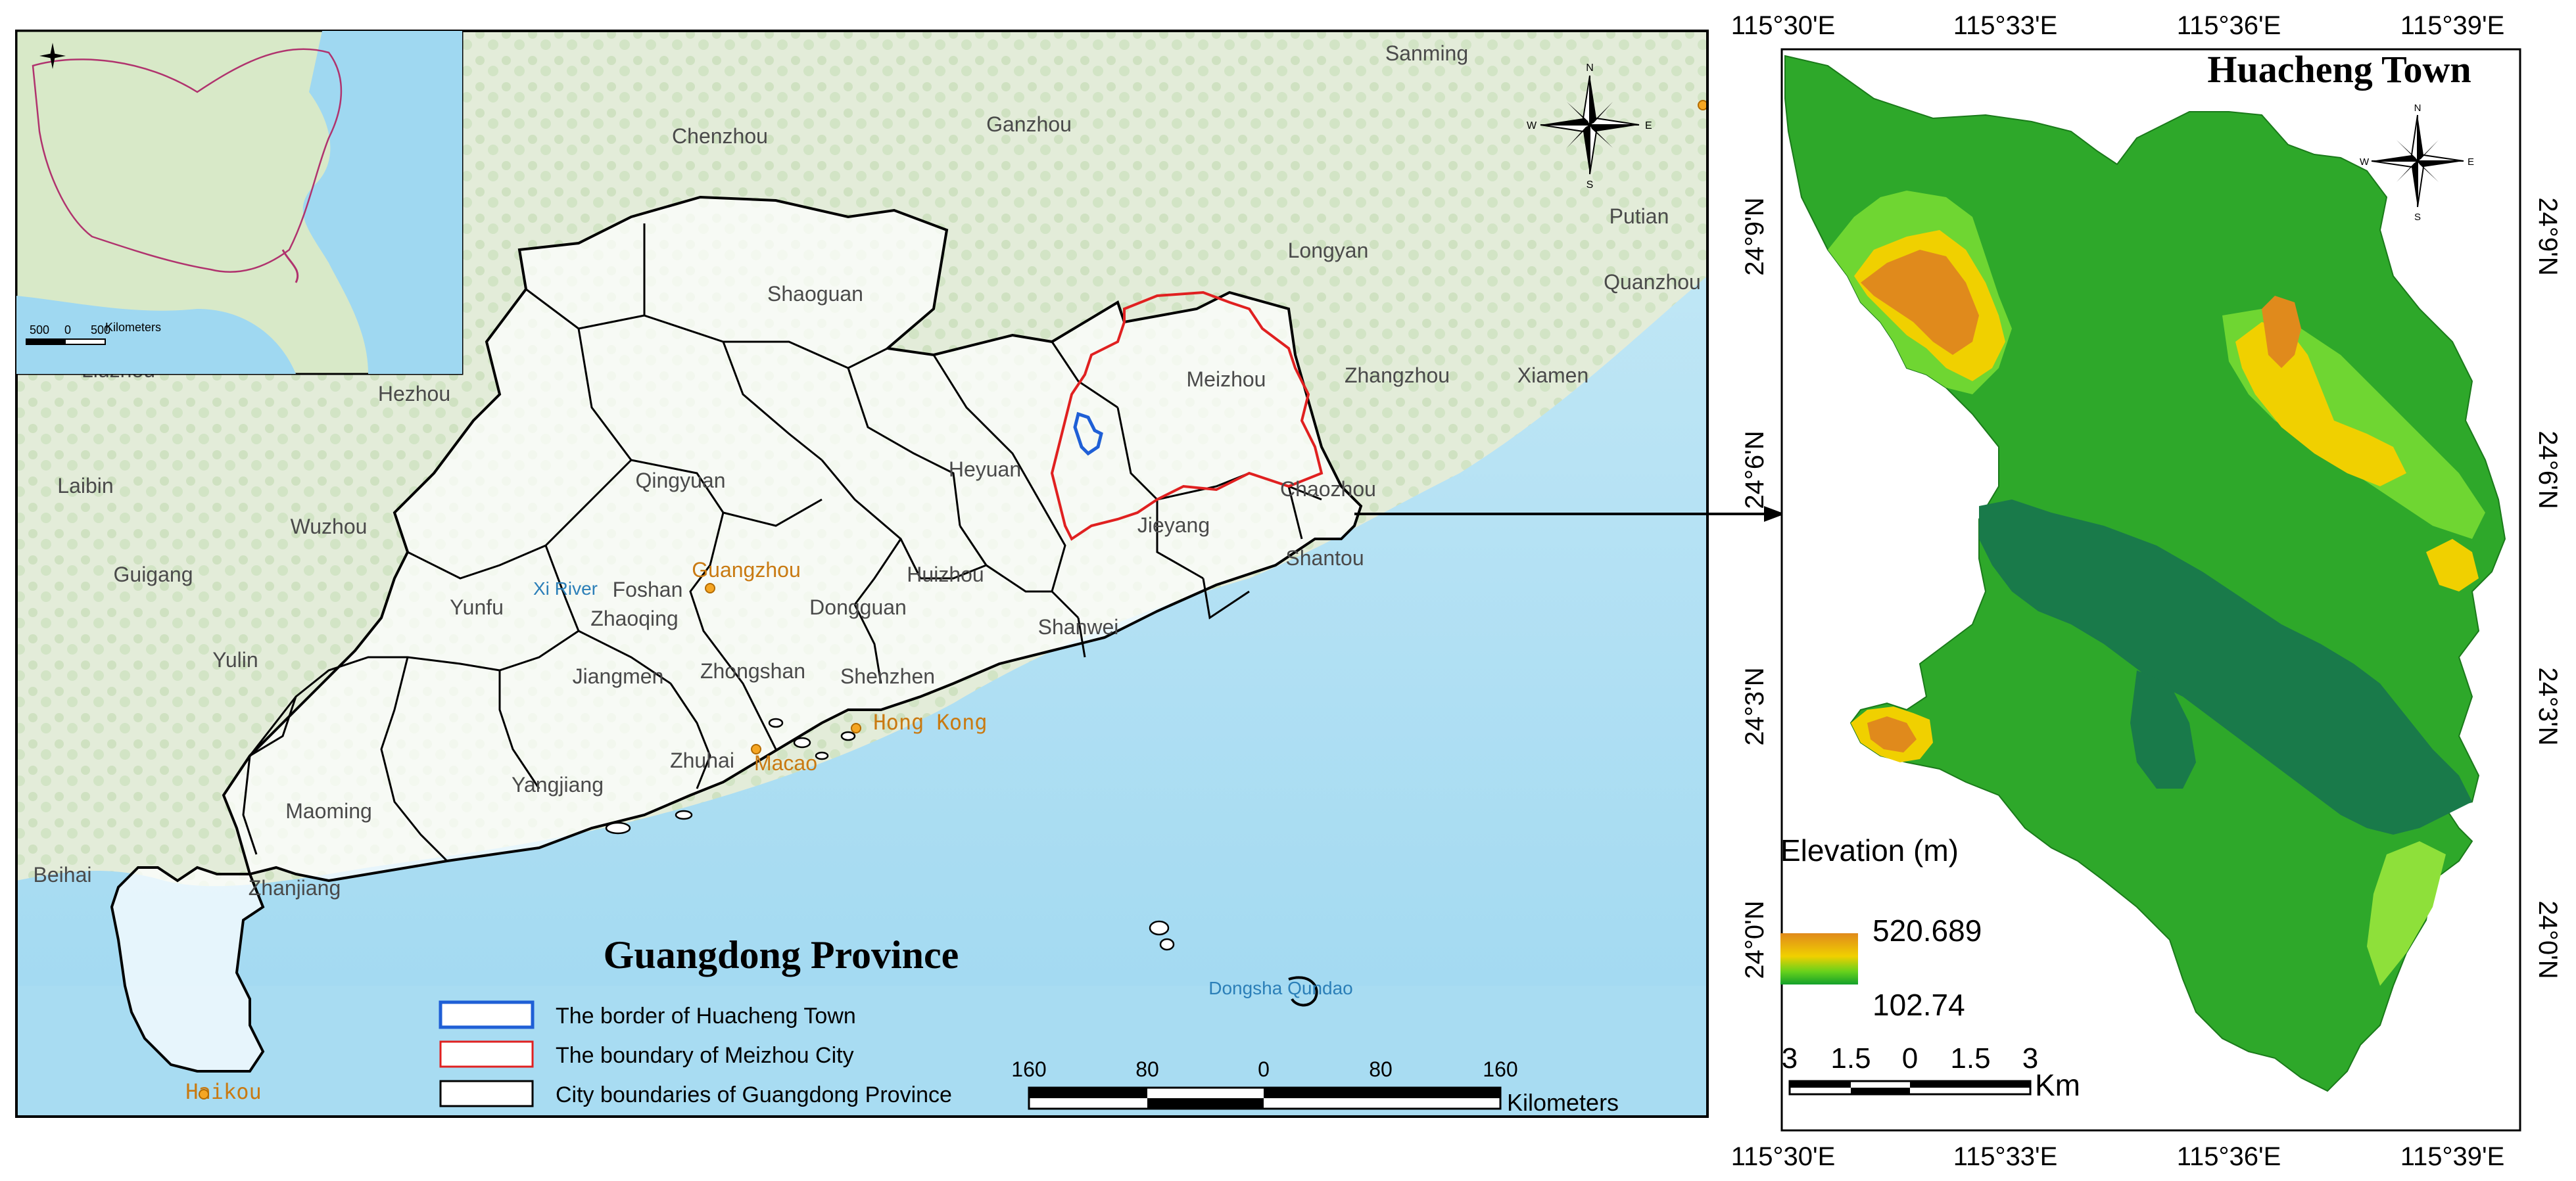 Image resolution: width=2576 pixels, height=1181 pixels. I want to click on city-label: Hezhou, so click(414, 393).